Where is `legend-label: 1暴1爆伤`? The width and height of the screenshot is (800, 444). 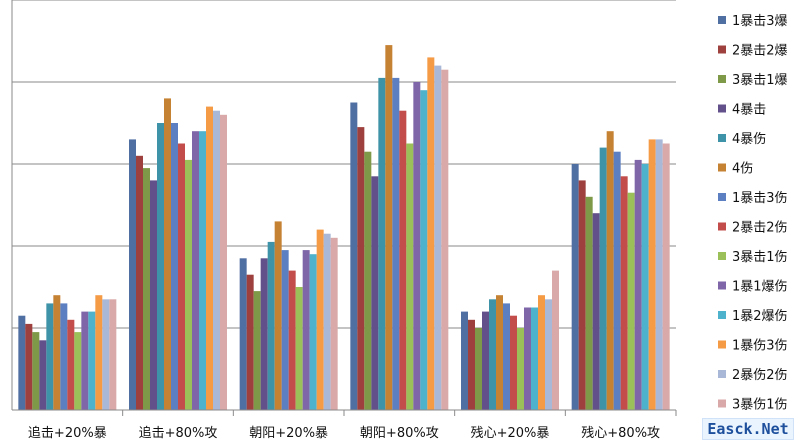 legend-label: 1暴1爆伤 is located at coordinates (760, 287).